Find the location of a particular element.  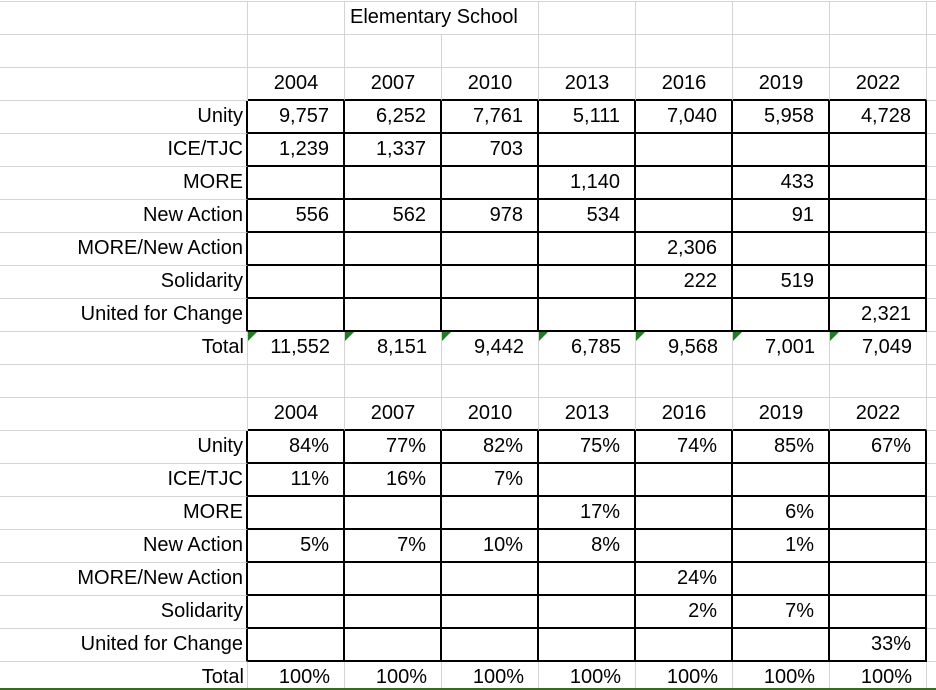

cell-solidarity-2019: 519 is located at coordinates (781, 282).